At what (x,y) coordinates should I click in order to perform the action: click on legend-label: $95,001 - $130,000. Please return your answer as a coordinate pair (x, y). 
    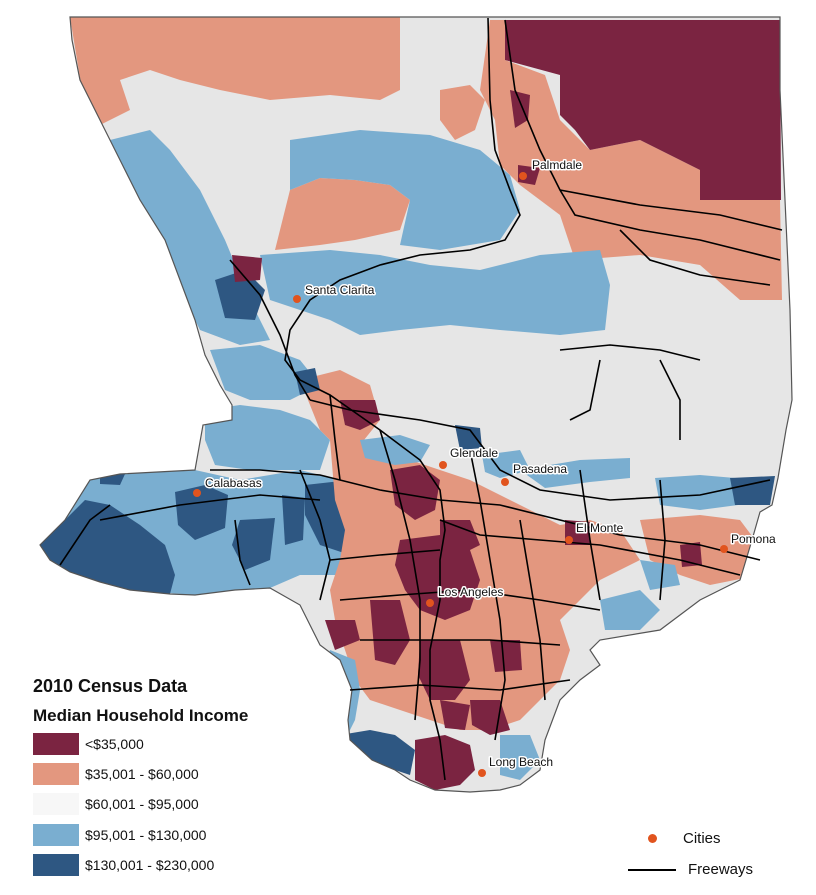
    Looking at the image, I should click on (146, 835).